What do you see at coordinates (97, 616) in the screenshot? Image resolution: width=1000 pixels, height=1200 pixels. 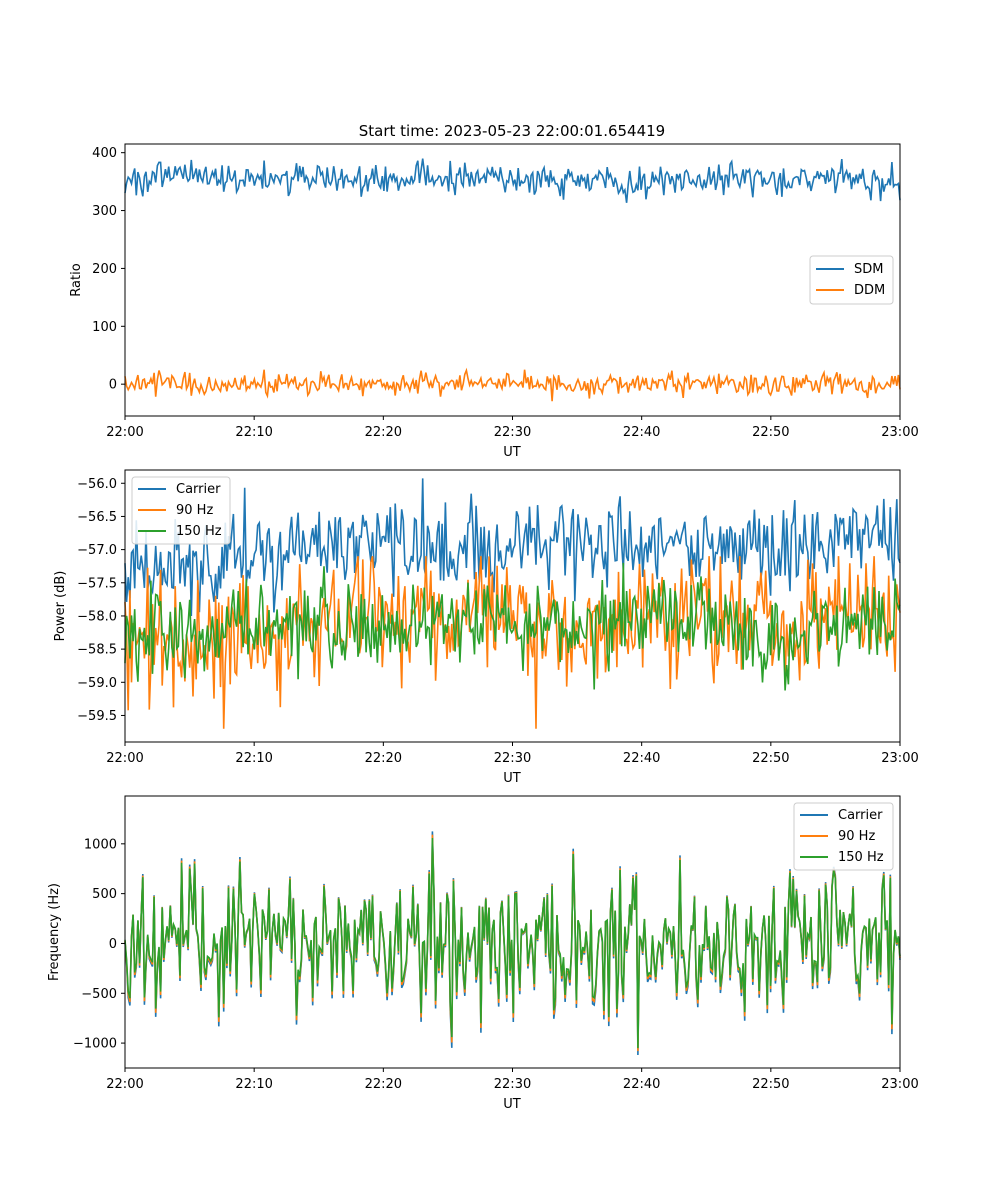 I see `power-y-tick-label: −58.0` at bounding box center [97, 616].